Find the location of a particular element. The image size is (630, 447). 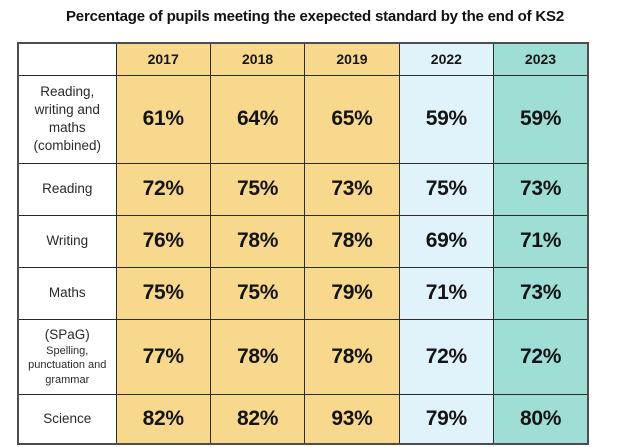

cell-writing-2018: 78% is located at coordinates (257, 241).